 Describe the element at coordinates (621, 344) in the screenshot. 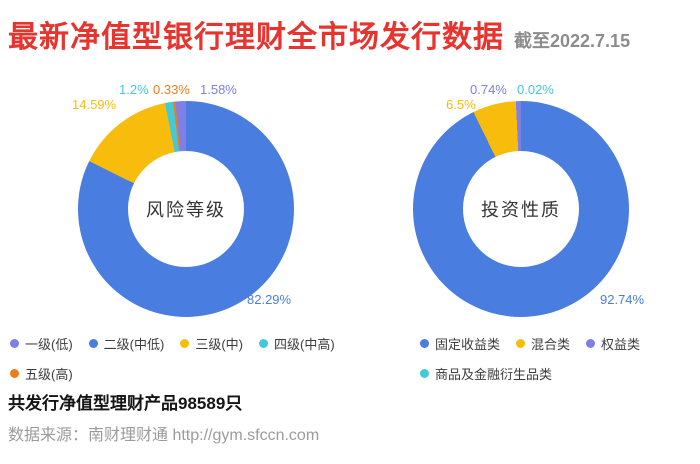

I see `legend-label: 权益类` at that location.